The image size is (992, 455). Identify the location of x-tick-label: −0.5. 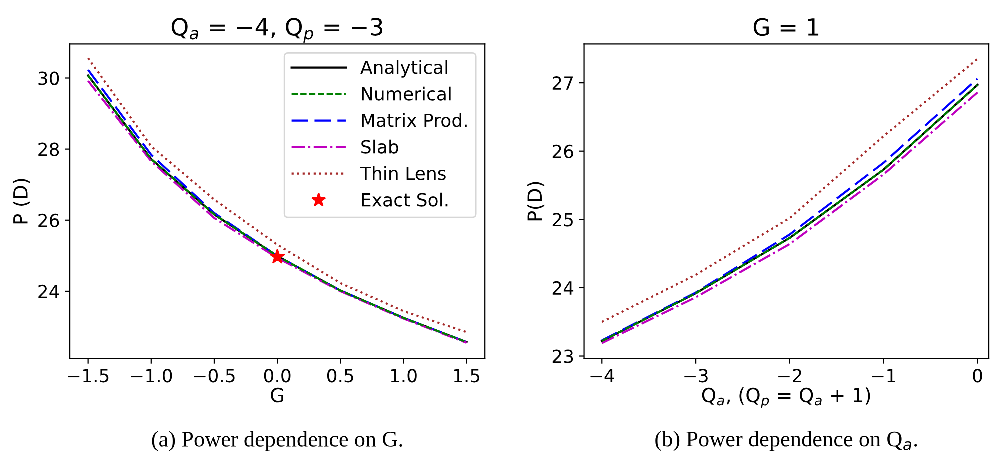
(214, 376).